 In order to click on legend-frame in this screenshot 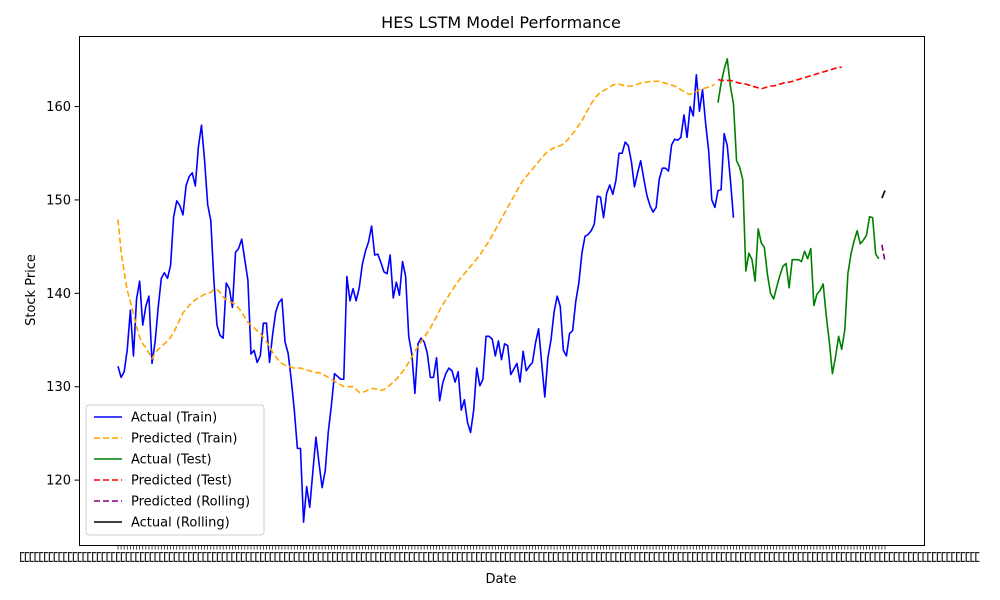, I will do `click(175, 470)`.